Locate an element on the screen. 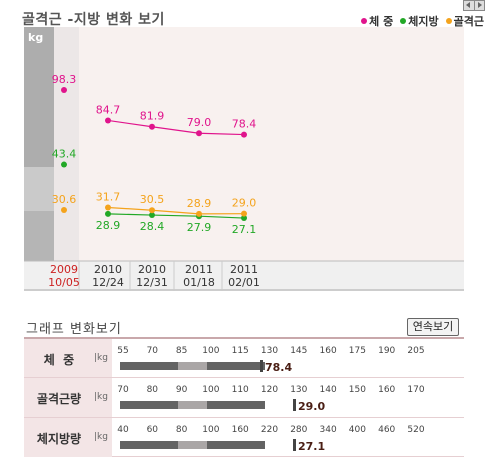  first-date-column is located at coordinates (66, 144).